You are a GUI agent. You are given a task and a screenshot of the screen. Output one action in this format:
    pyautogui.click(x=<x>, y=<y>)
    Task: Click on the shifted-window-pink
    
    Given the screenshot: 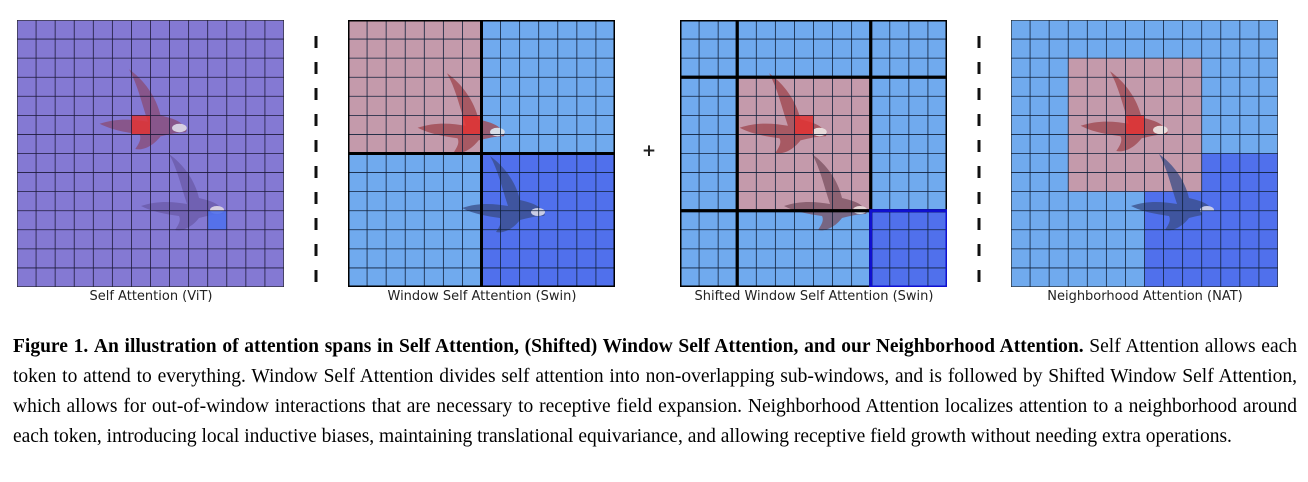 What is the action you would take?
    pyautogui.click(x=804, y=144)
    